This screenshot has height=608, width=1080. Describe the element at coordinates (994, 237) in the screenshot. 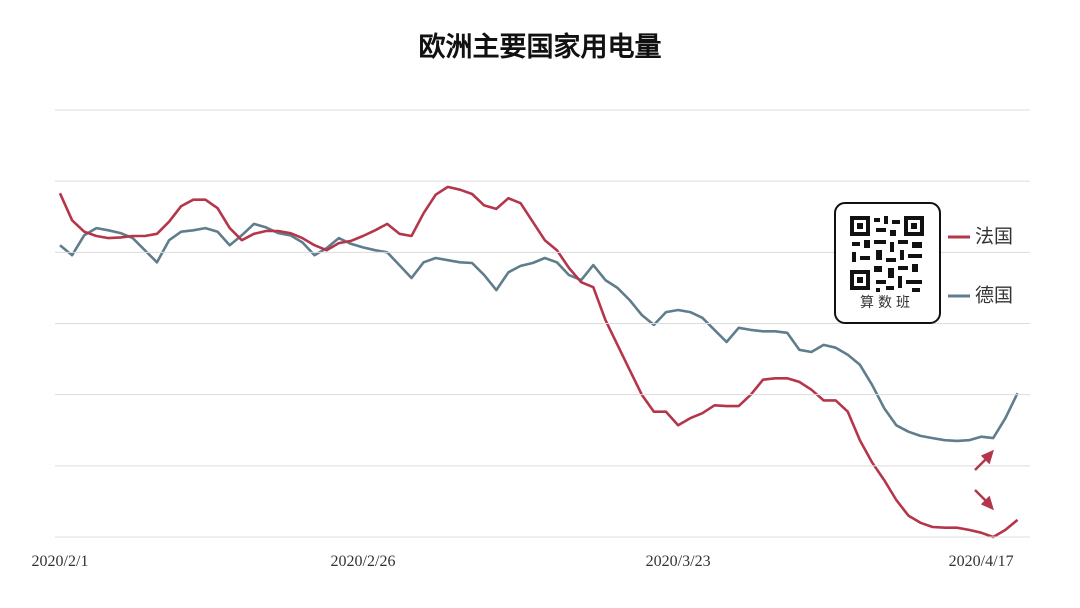

I see `legend-label: 法国` at that location.